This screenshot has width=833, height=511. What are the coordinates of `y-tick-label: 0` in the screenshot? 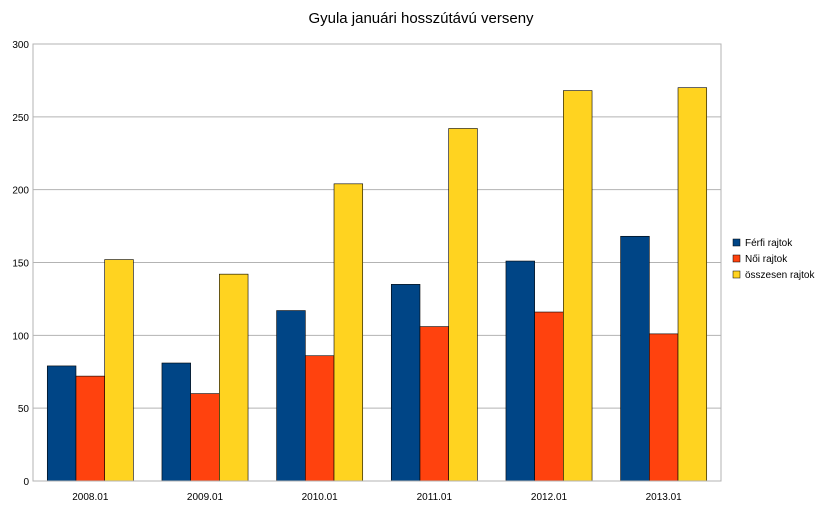 It's located at (26, 482).